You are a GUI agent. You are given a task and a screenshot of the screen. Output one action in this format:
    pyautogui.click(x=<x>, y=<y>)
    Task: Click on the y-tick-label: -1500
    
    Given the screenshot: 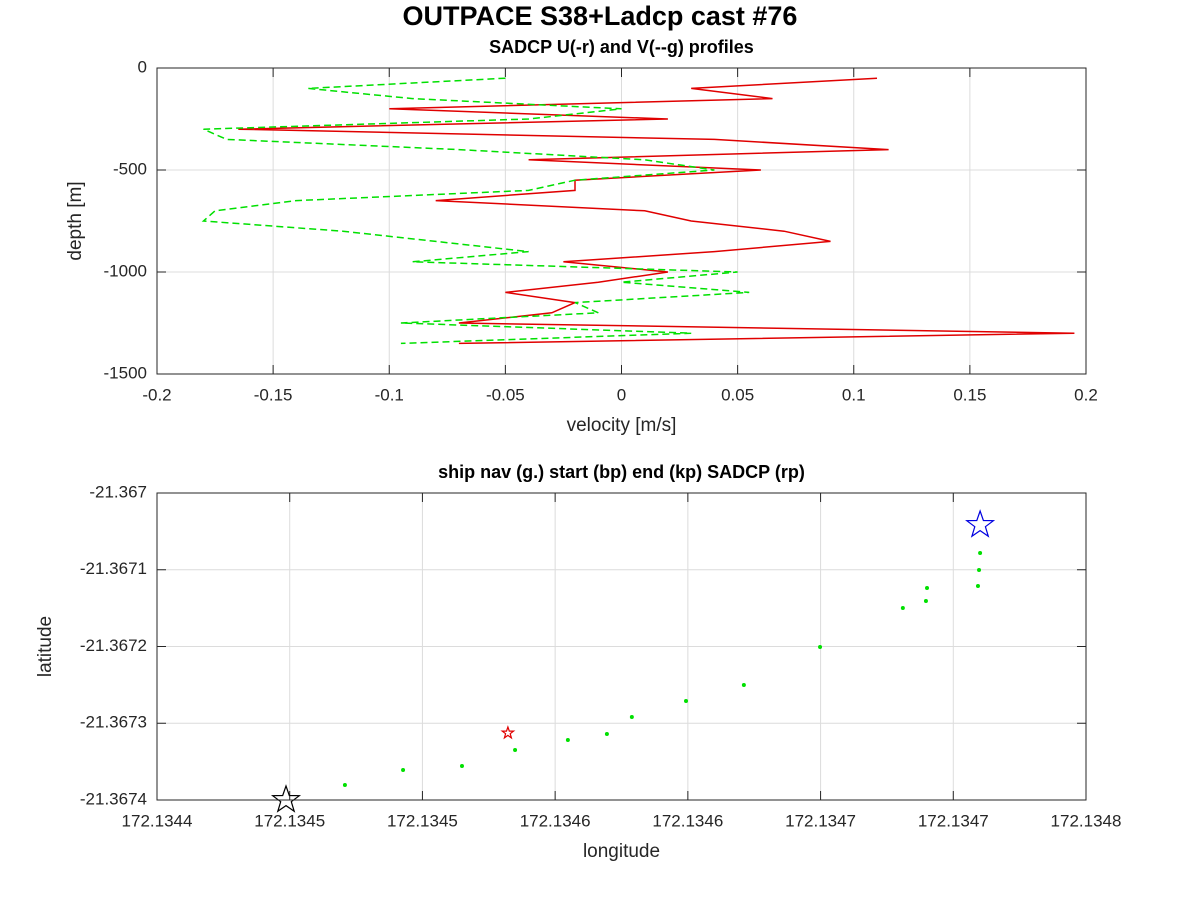 What is the action you would take?
    pyautogui.click(x=125, y=372)
    